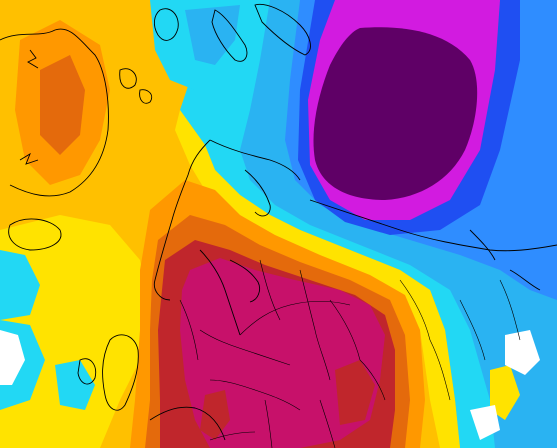 The image size is (557, 448). Describe the element at coordinates (12, 357) in the screenshot. I see `southwest-white-patch` at that location.